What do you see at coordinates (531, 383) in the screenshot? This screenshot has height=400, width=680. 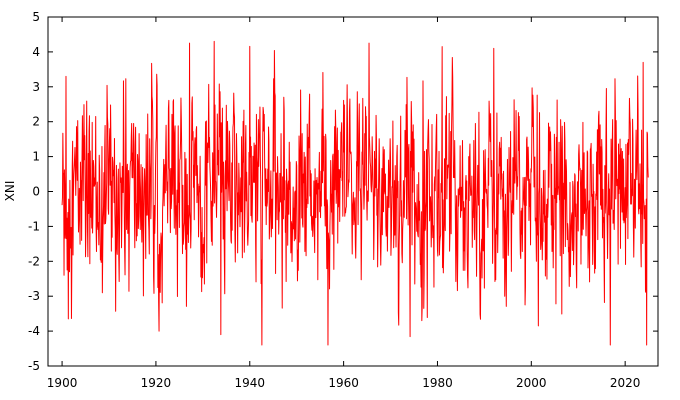 I see `x-tick-label: 2000` at bounding box center [531, 383].